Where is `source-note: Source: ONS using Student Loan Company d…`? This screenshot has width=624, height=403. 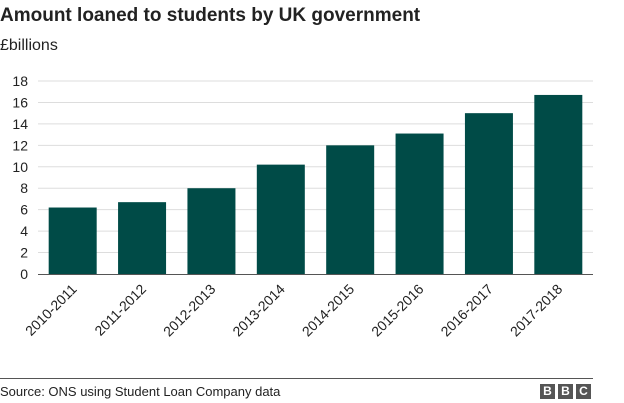 source-note: Source: ONS using Student Loan Company d… is located at coordinates (140, 391).